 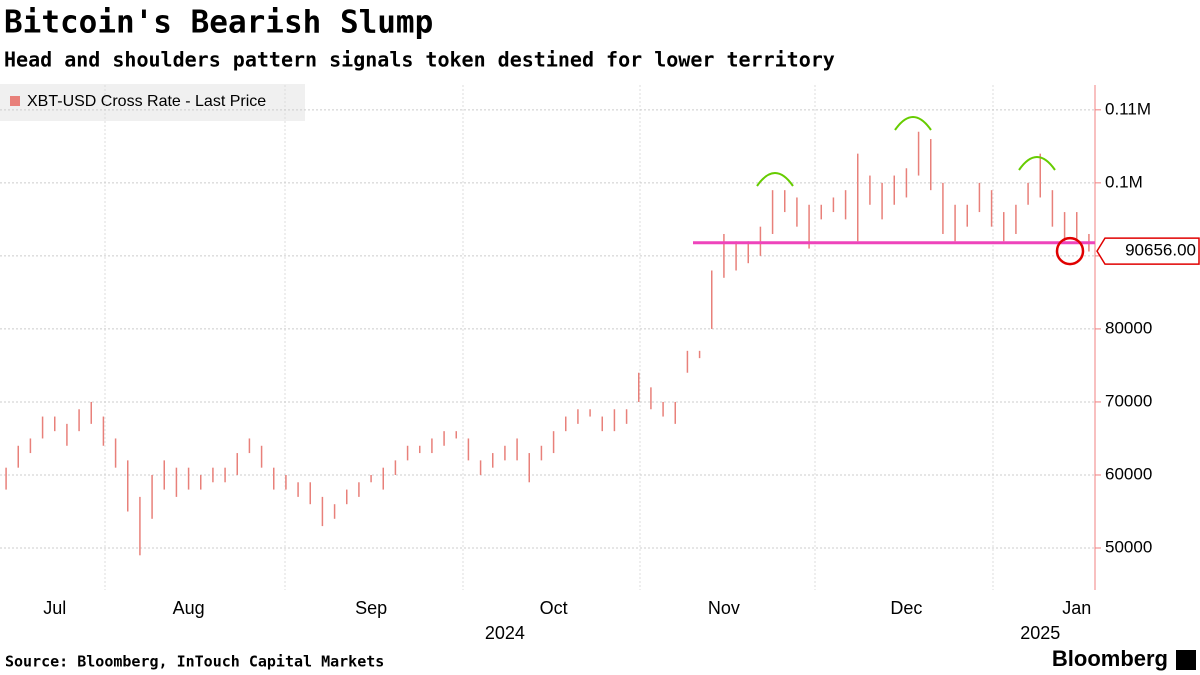 What do you see at coordinates (1070, 251) in the screenshot?
I see `highlight-circle` at bounding box center [1070, 251].